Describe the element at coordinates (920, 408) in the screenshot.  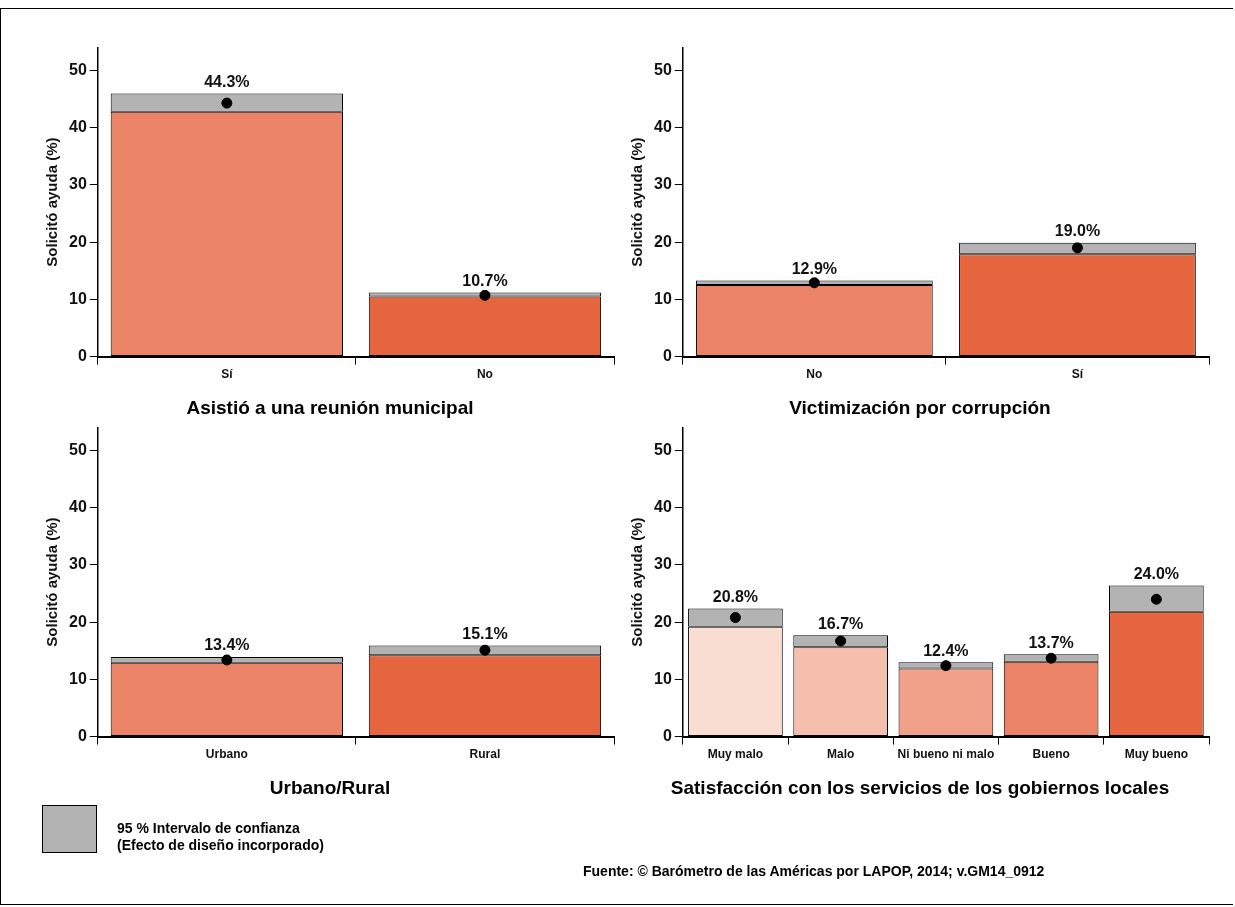
I see `x-axis-title: Victimización por corrupción` at that location.